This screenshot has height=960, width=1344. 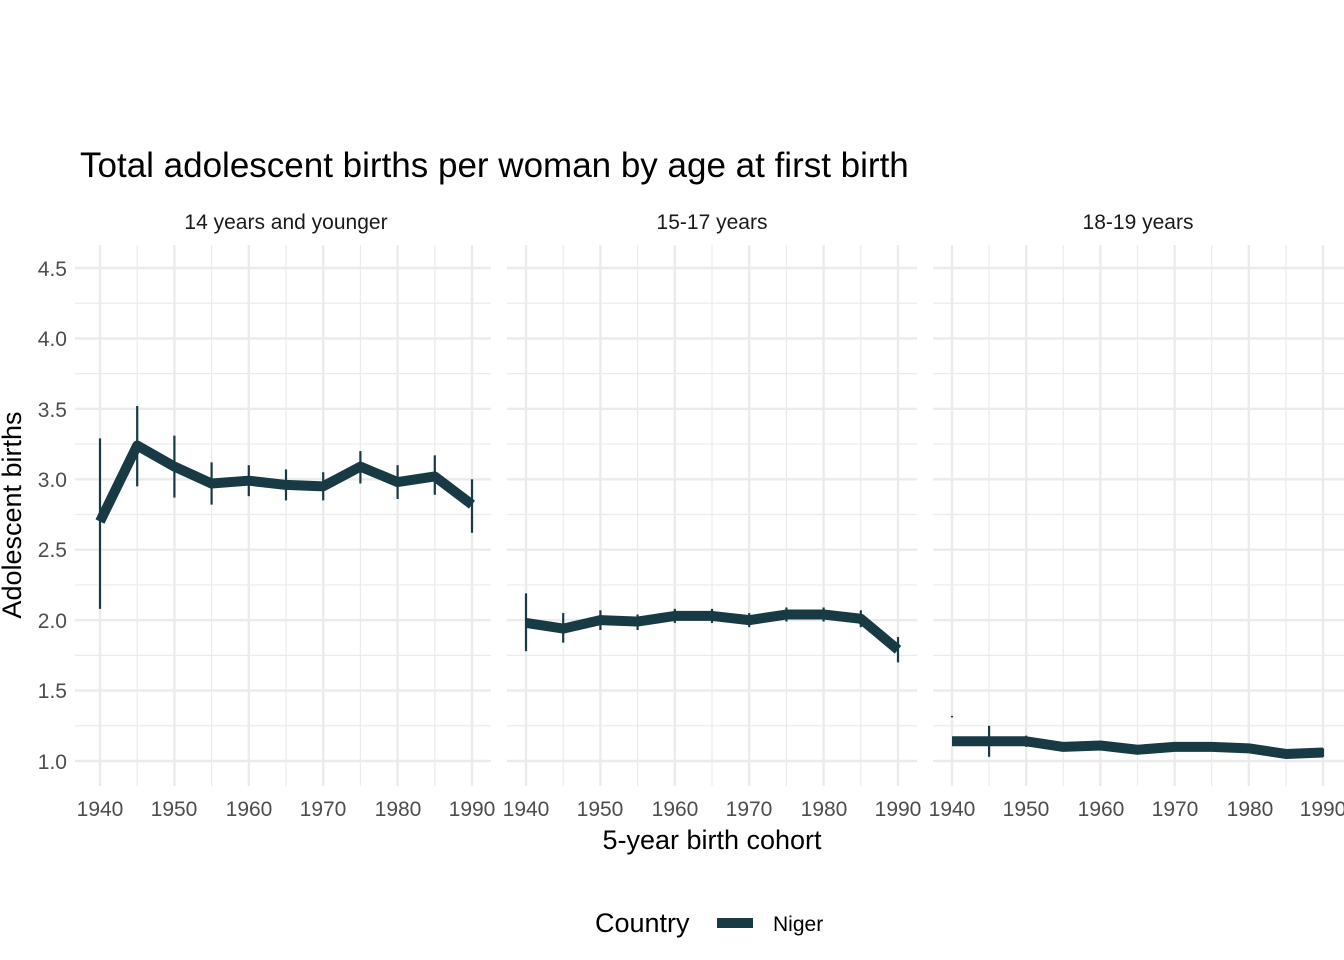 I want to click on y-axis-title: Adolescent births, so click(x=13, y=514).